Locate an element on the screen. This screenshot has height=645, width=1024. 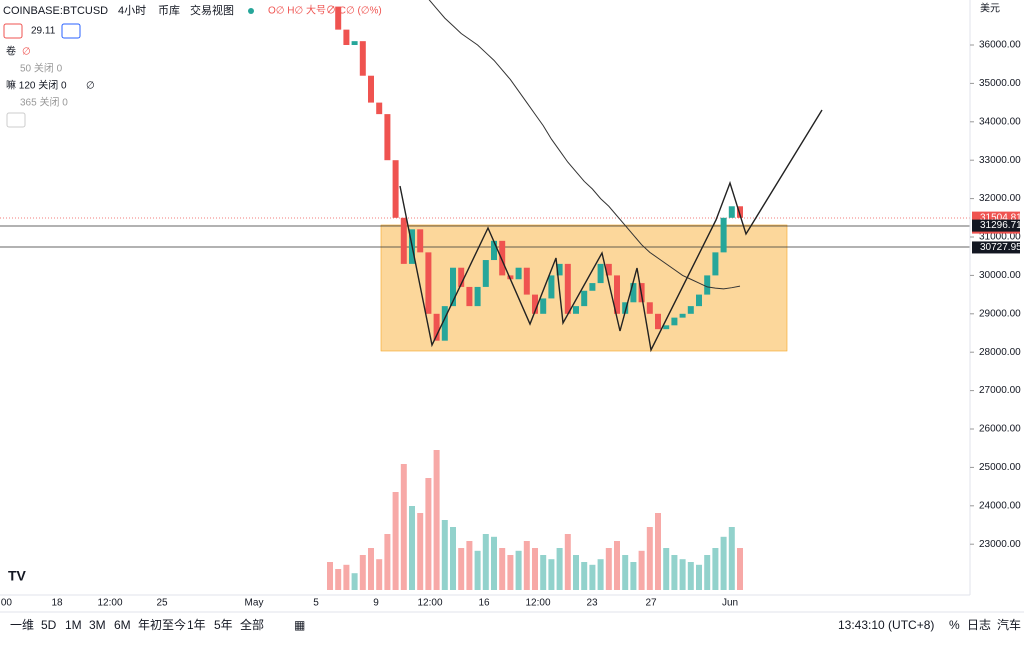
collapse-button is located at coordinates (16, 120).